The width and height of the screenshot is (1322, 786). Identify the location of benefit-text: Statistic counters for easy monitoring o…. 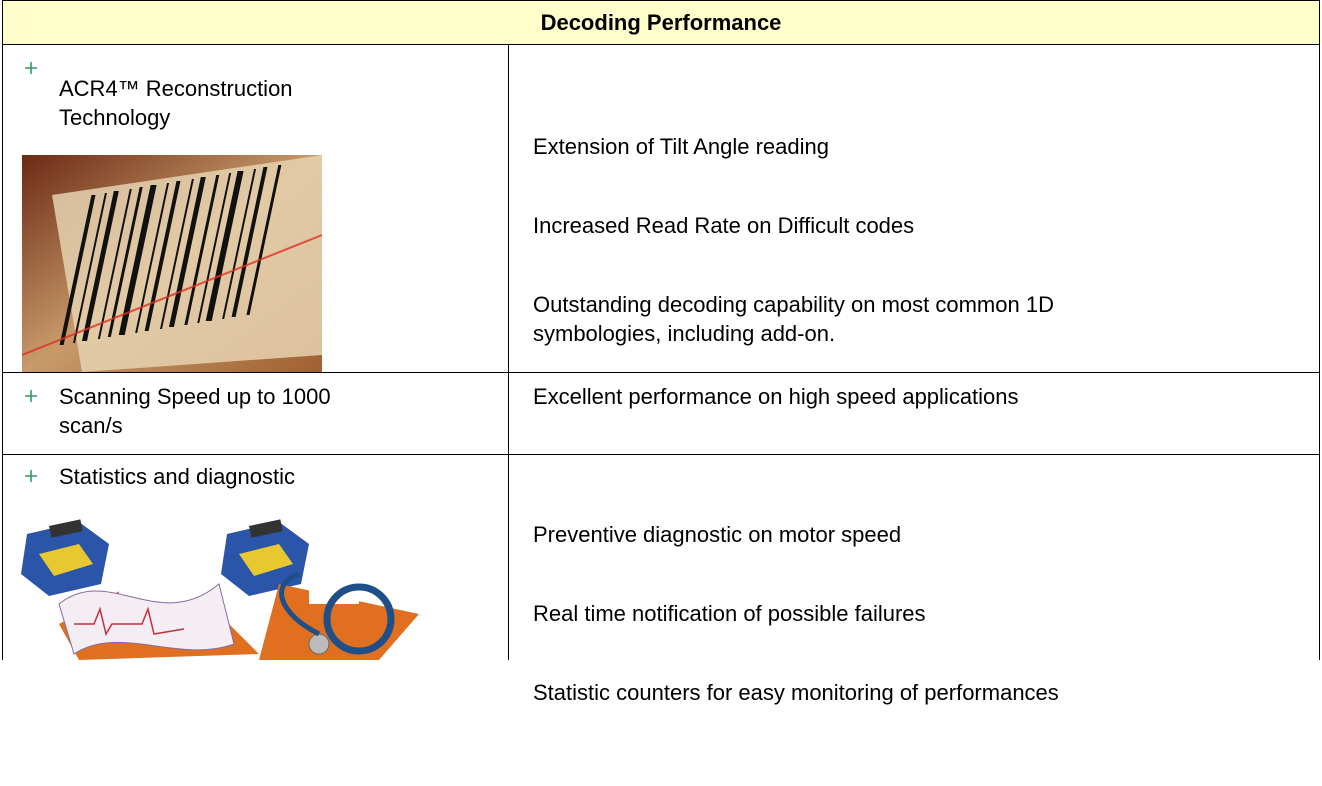
(796, 692).